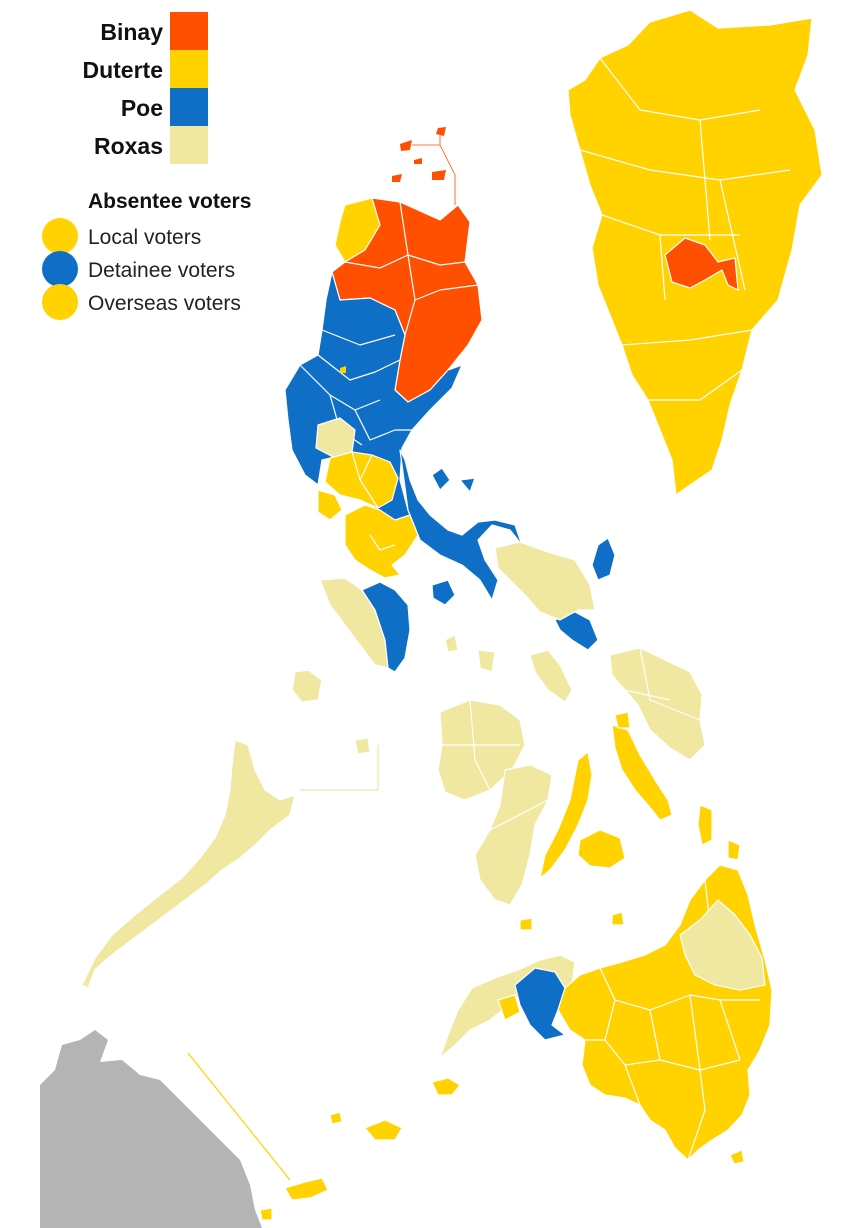 This screenshot has width=865, height=1228. What do you see at coordinates (339, 768) in the screenshot?
I see `palawan-boundary-line` at bounding box center [339, 768].